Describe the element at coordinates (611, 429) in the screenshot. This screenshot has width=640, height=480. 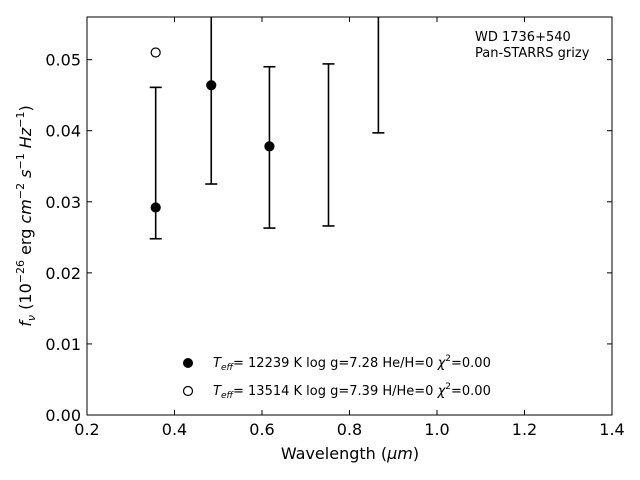
I see `x-tick-label: 1.4` at that location.